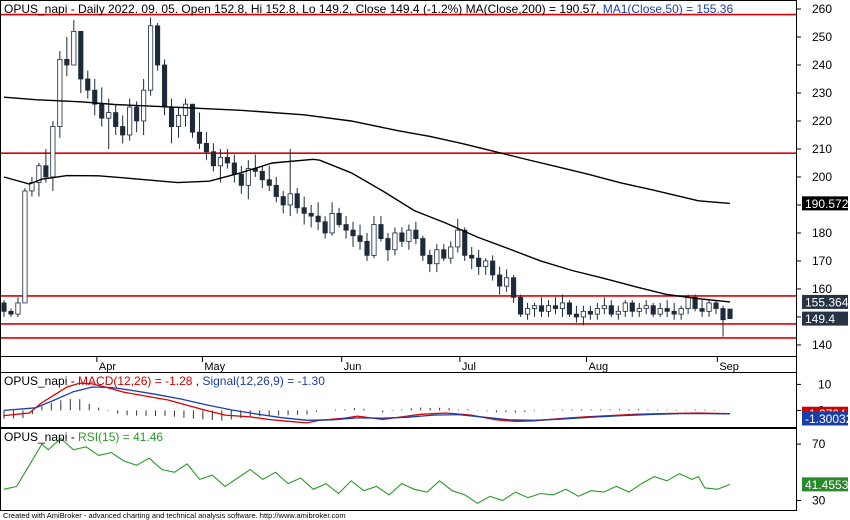 This screenshot has width=850, height=520. I want to click on rsi-label: RSI(15) = 41.46, so click(120, 437).